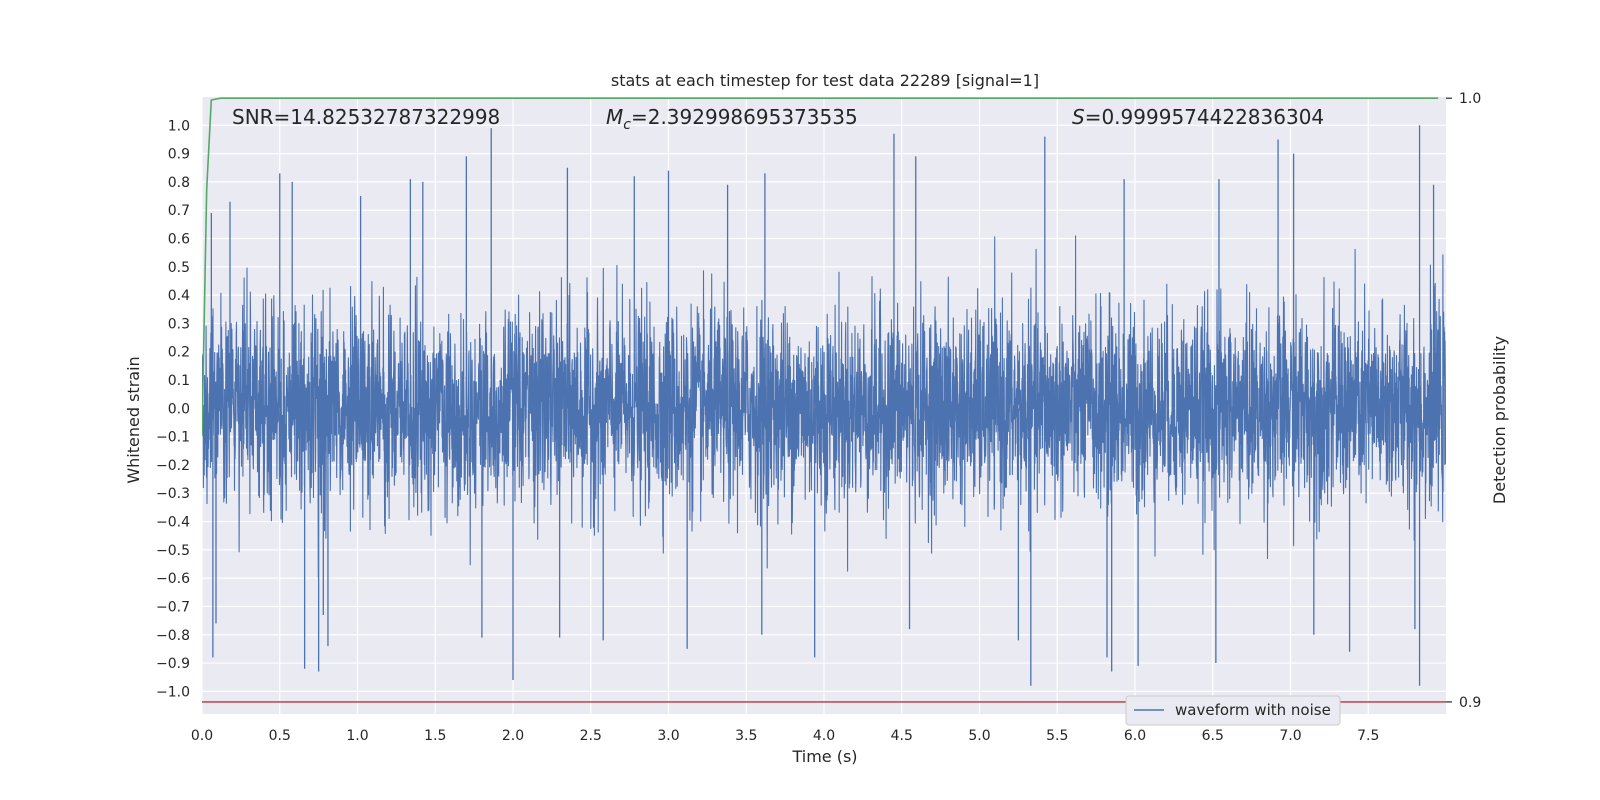 The image size is (1600, 800). Describe the element at coordinates (173, 607) in the screenshot. I see `y-tick-label: −0.7` at that location.